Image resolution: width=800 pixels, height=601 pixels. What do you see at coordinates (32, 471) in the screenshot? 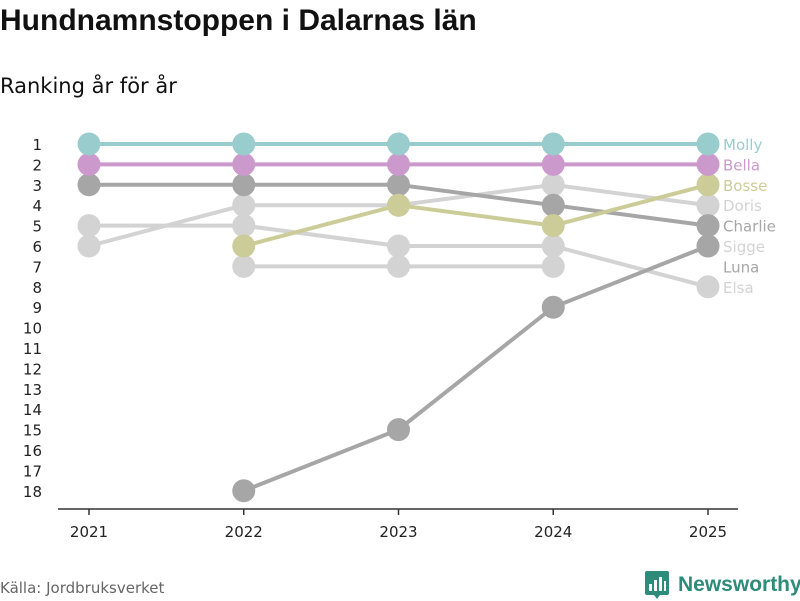
I see `y-tick-label: 17` at bounding box center [32, 471].